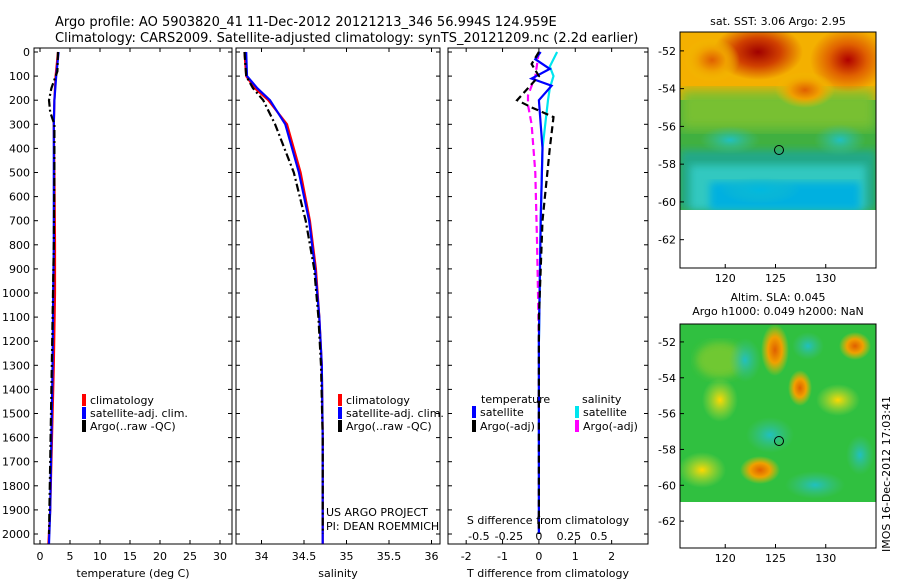 The height and width of the screenshot is (580, 900). I want to click on differences-xtick-label: 0, so click(538, 556).